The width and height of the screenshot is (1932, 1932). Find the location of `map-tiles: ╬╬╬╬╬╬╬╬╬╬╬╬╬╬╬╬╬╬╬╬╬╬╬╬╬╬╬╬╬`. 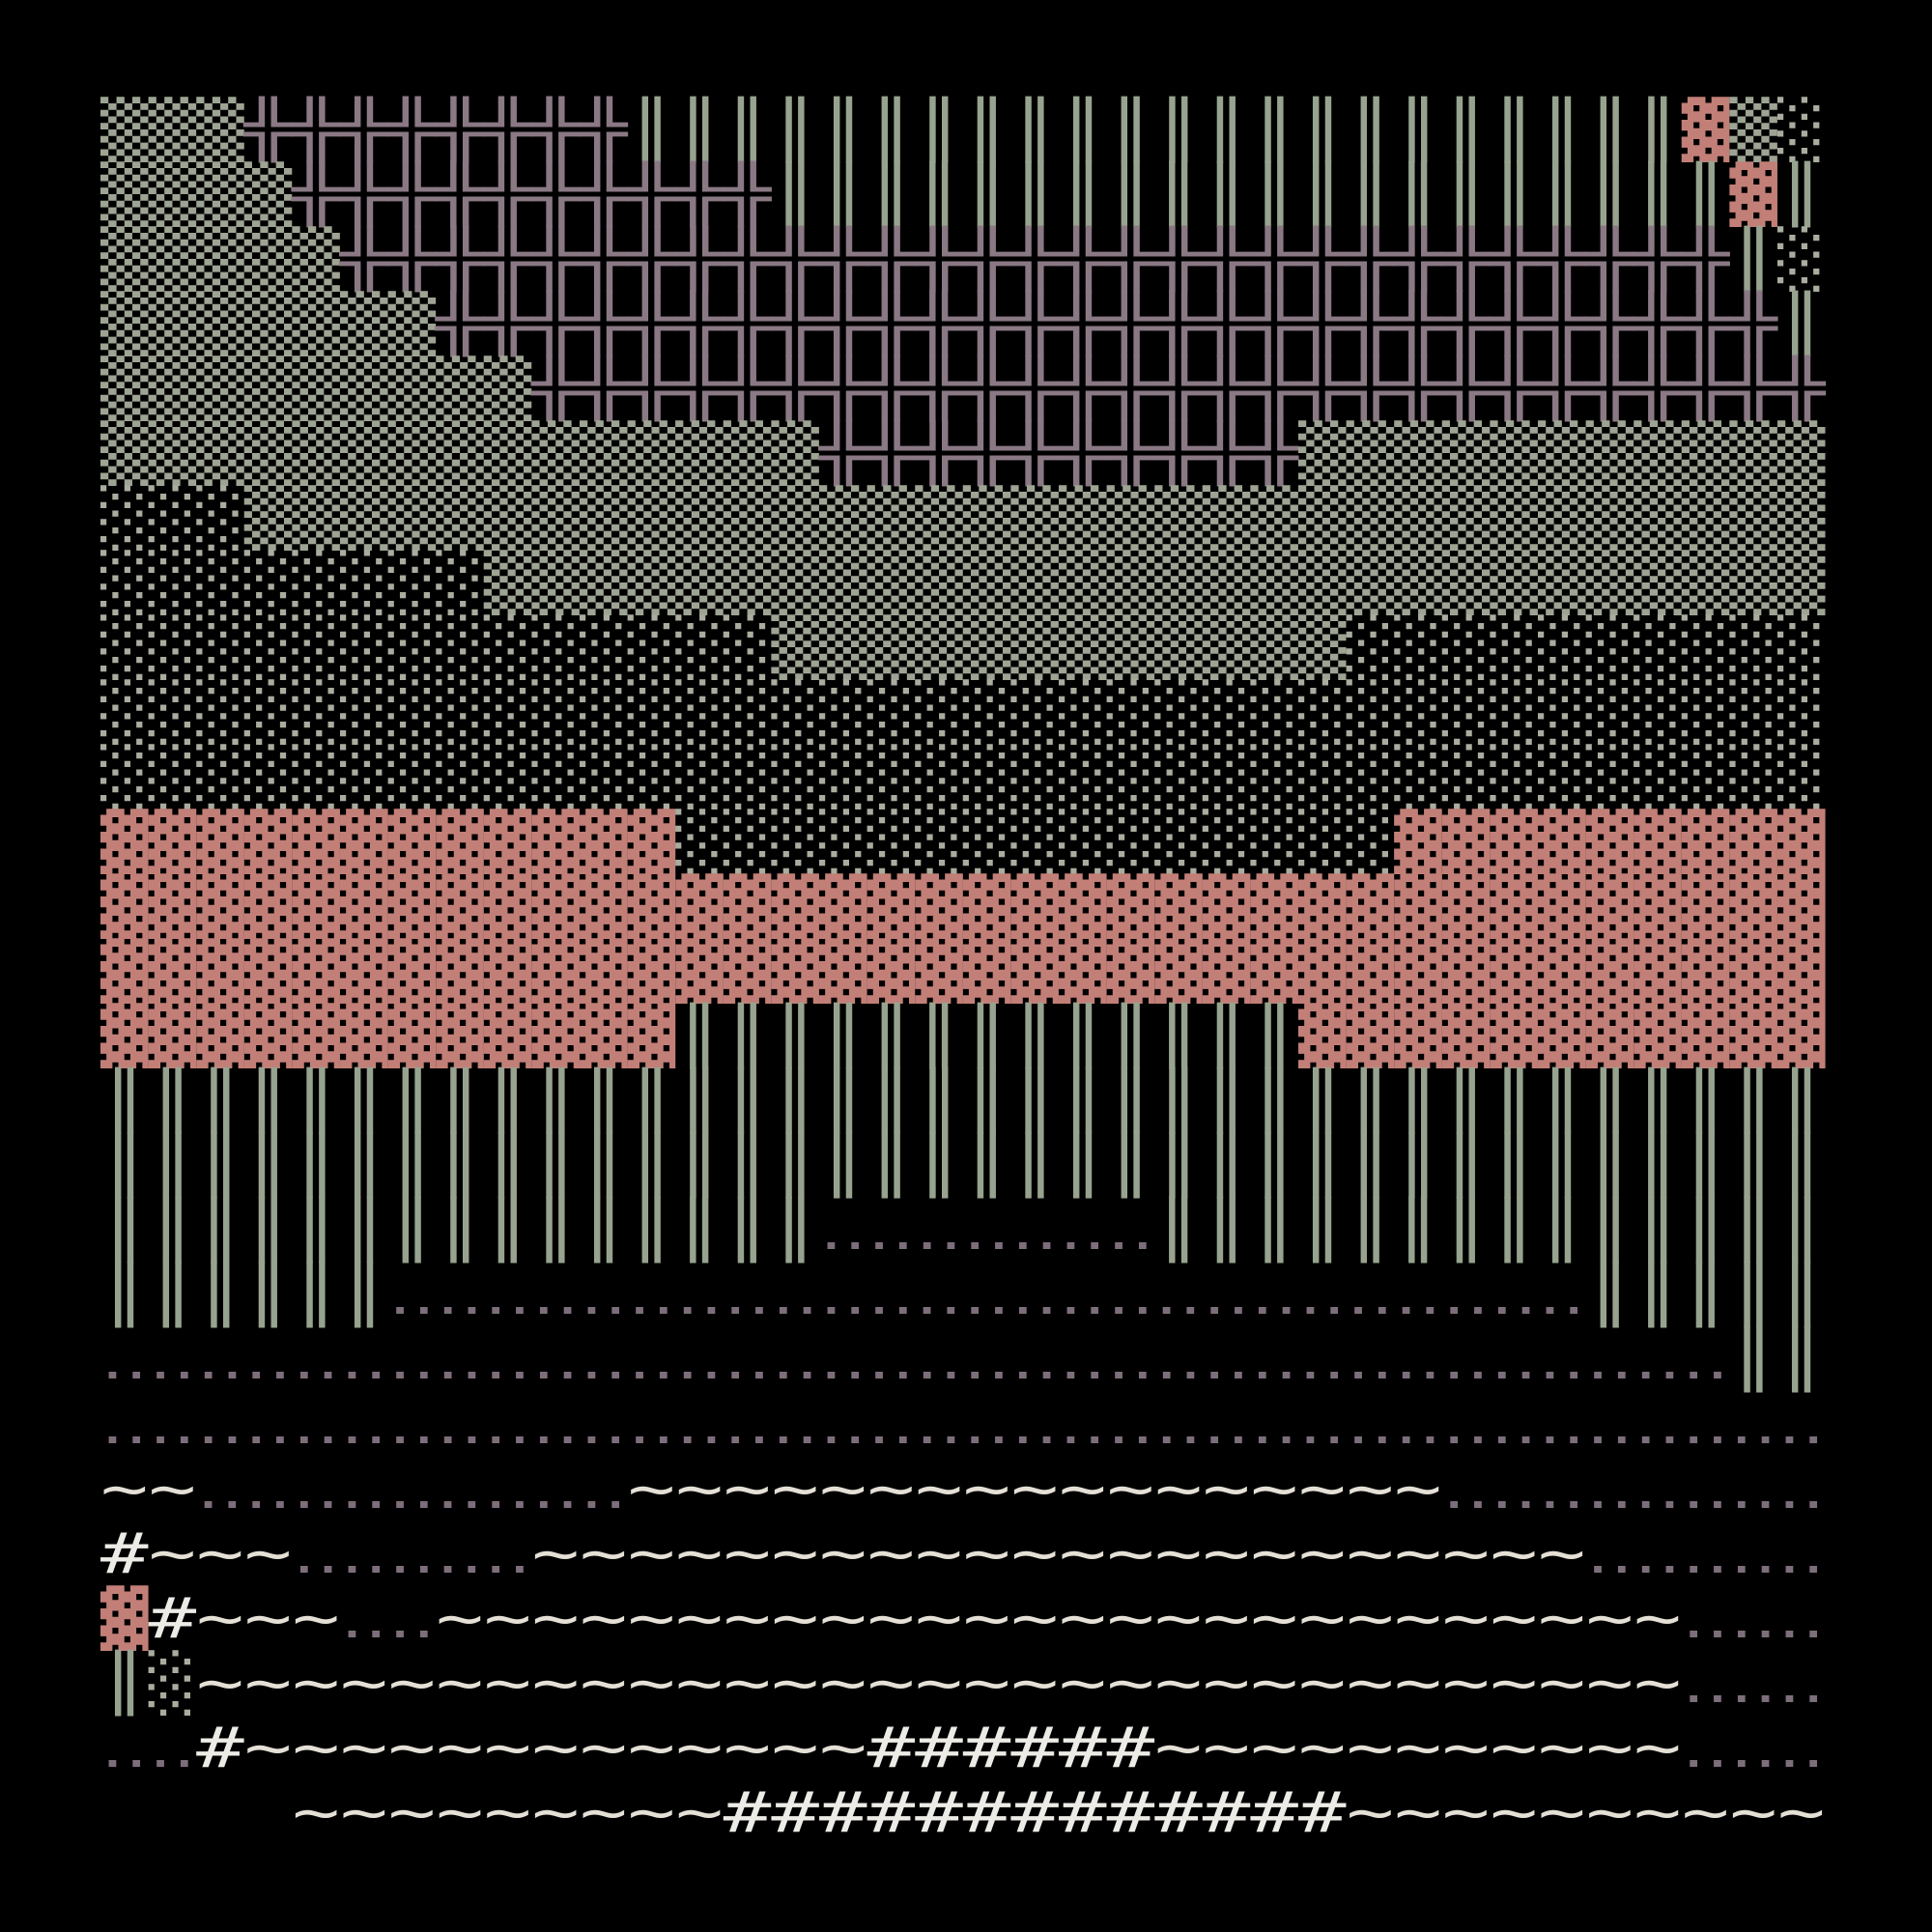

map-tiles: ╬╬╬╬╬╬╬╬╬╬╬╬╬╬╬╬╬╬╬╬╬╬╬╬╬╬╬╬╬ is located at coordinates (1035, 259).